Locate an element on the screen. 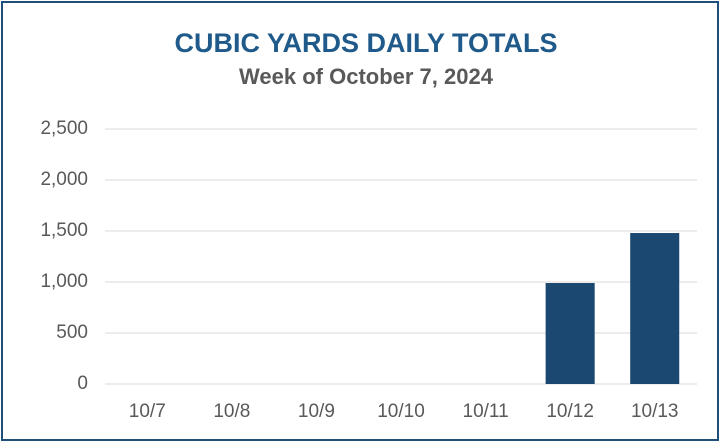 This screenshot has width=721, height=443. y-tick-label: 500 is located at coordinates (72, 332).